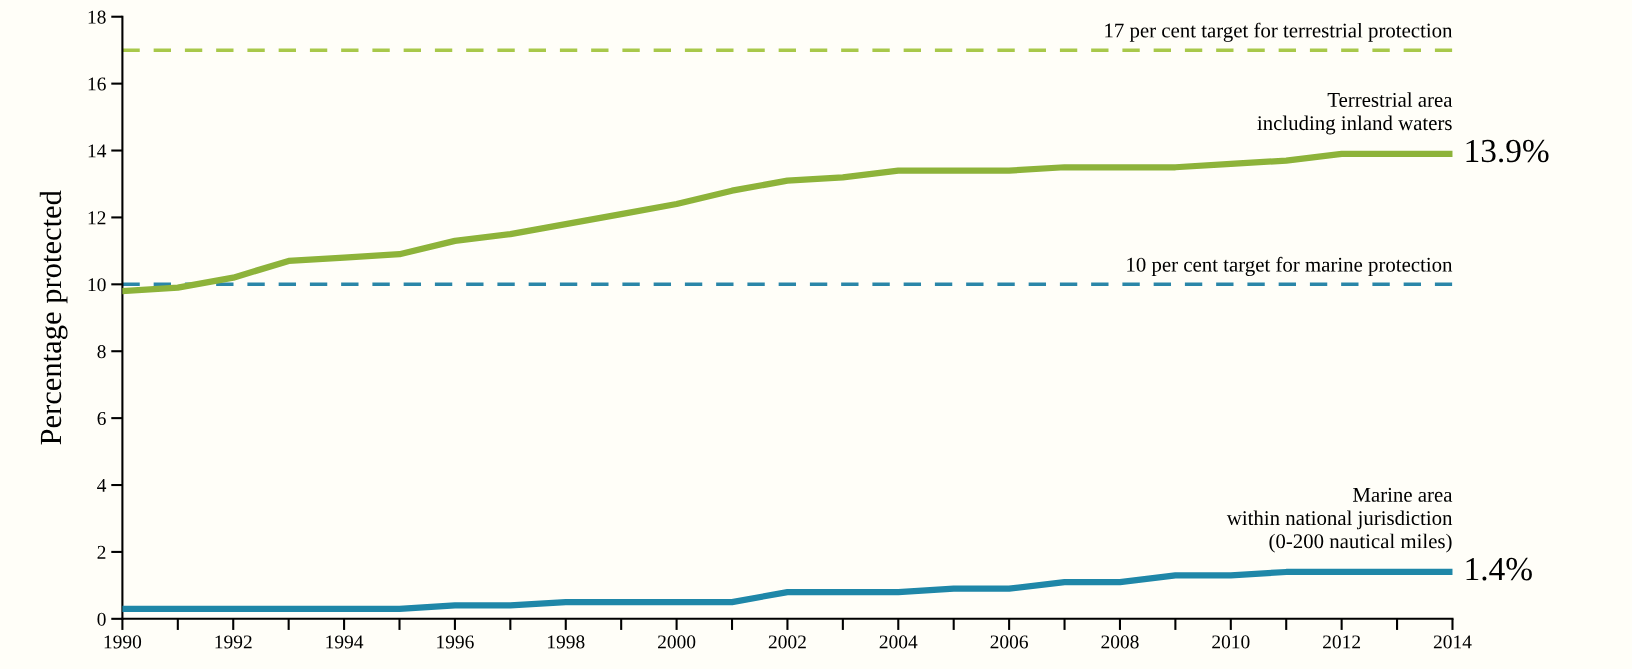 The image size is (1632, 669). I want to click on x-tick-label: 2006, so click(1009, 642).